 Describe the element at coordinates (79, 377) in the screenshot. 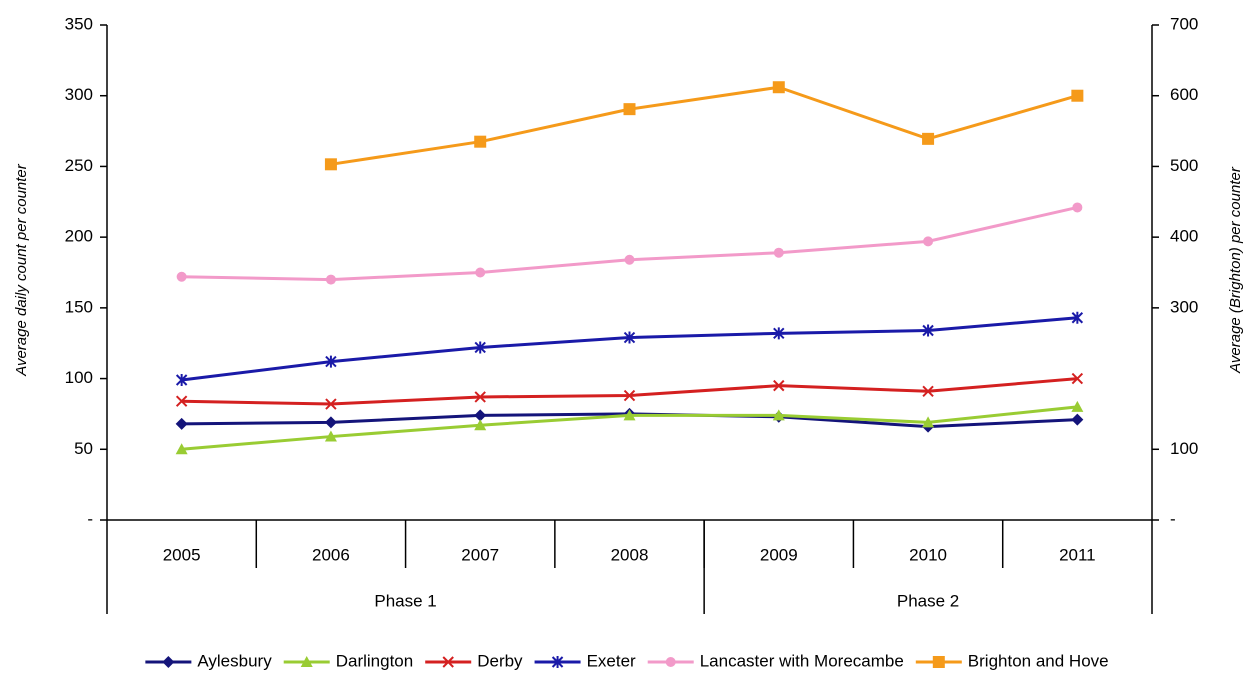

I see `y-tick-label: 100` at that location.